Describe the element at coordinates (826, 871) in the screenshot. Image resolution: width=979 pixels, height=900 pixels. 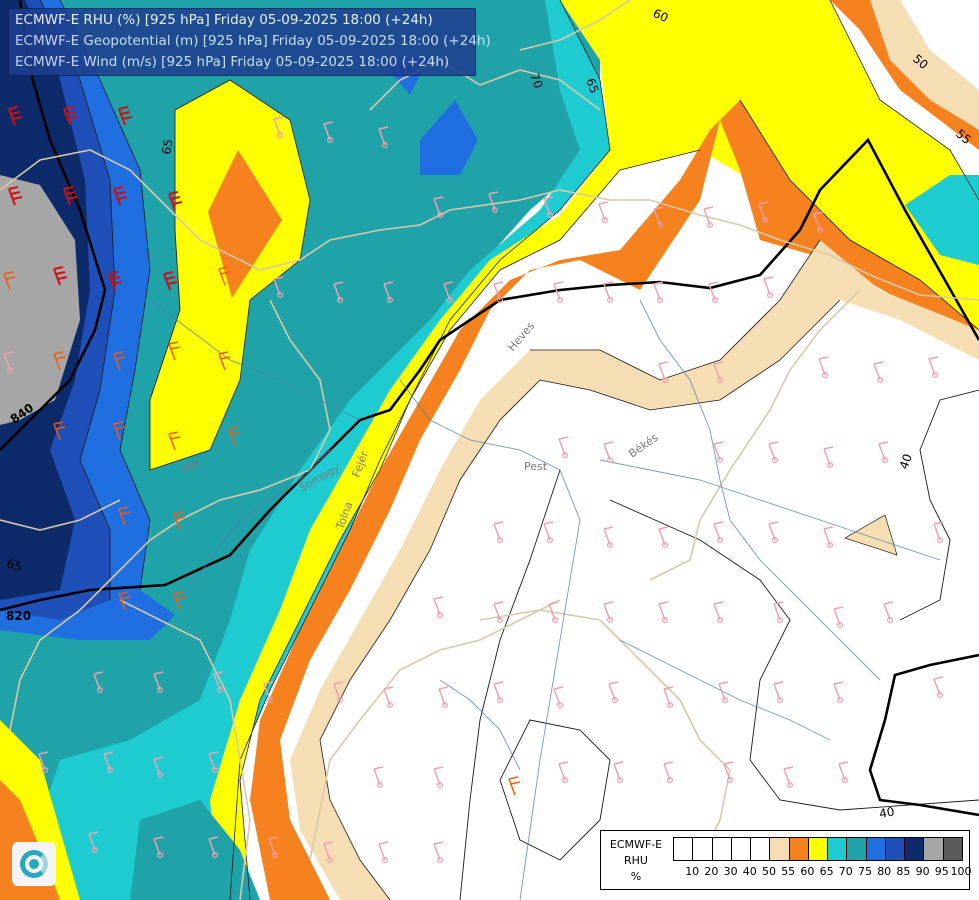
I see `legend-tick-label: 65` at that location.